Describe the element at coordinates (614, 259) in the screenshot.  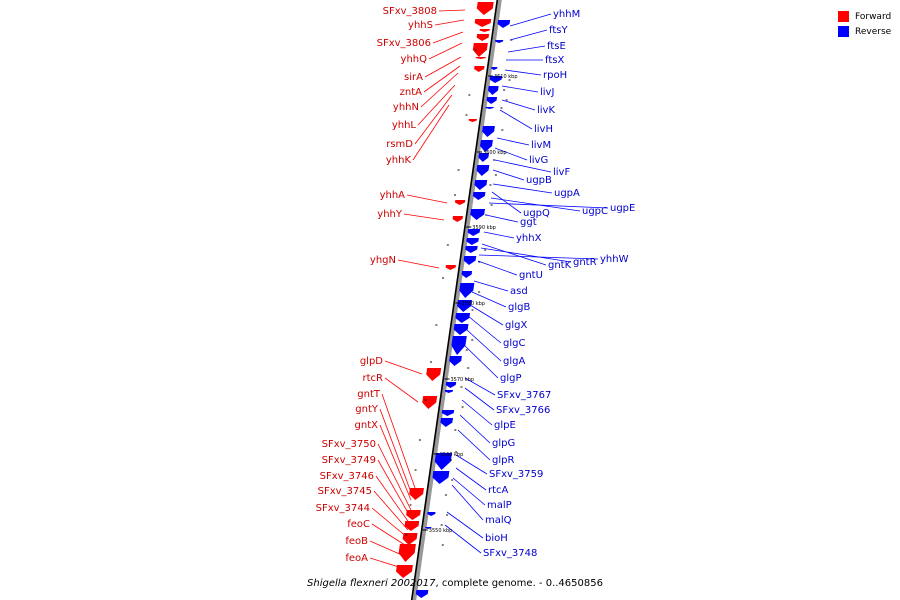
I see `reverse-gene-label: yhhW` at that location.